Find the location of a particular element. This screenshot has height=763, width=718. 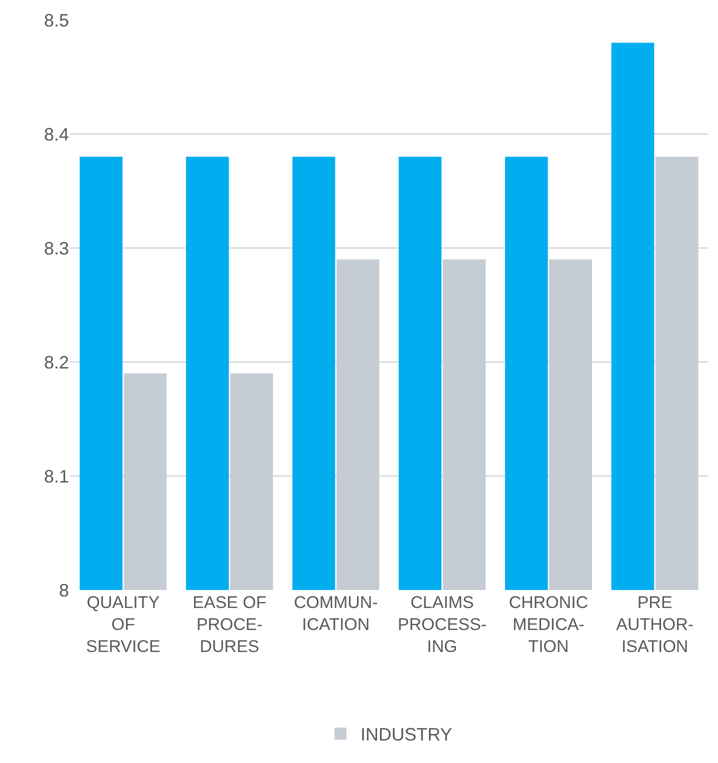

y-tick-label: 8.3 is located at coordinates (56, 248).